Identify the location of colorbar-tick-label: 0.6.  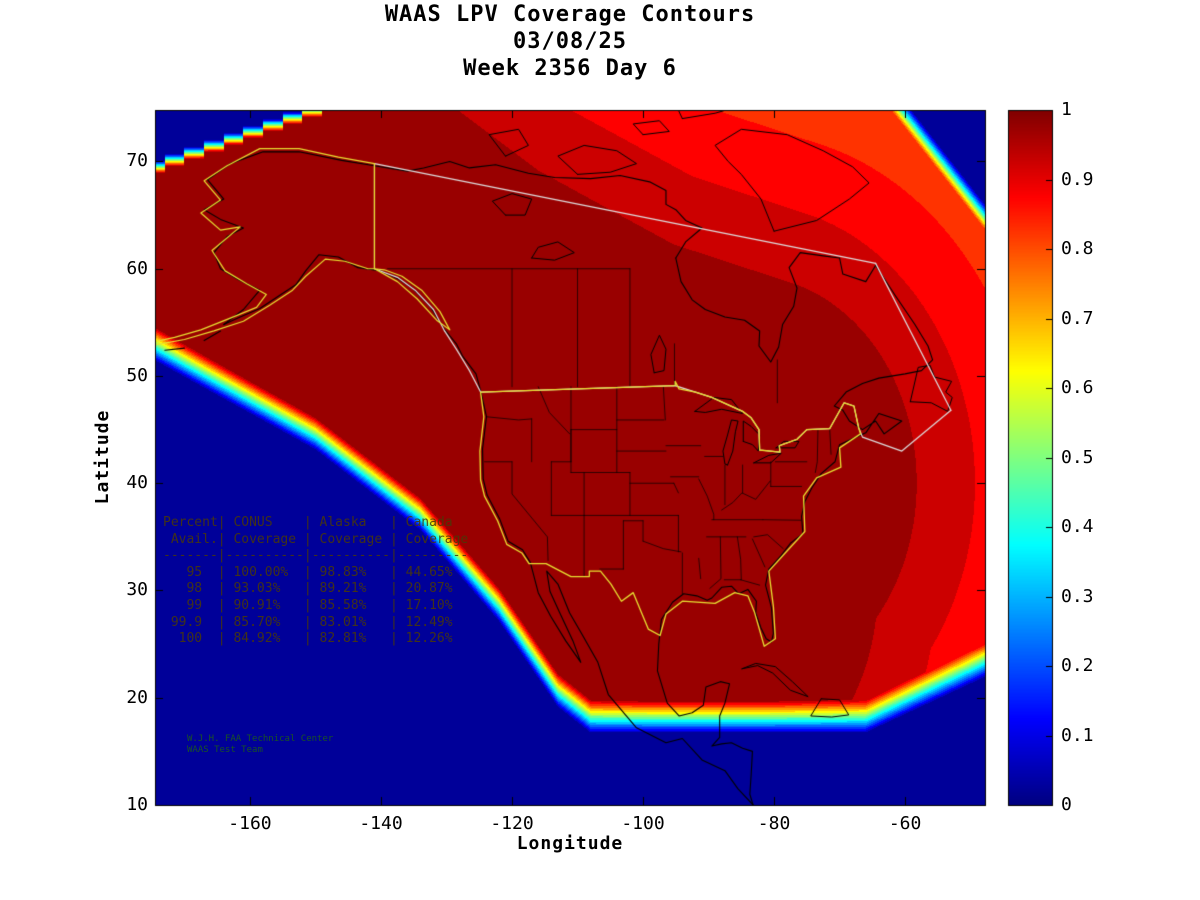
(1077, 387).